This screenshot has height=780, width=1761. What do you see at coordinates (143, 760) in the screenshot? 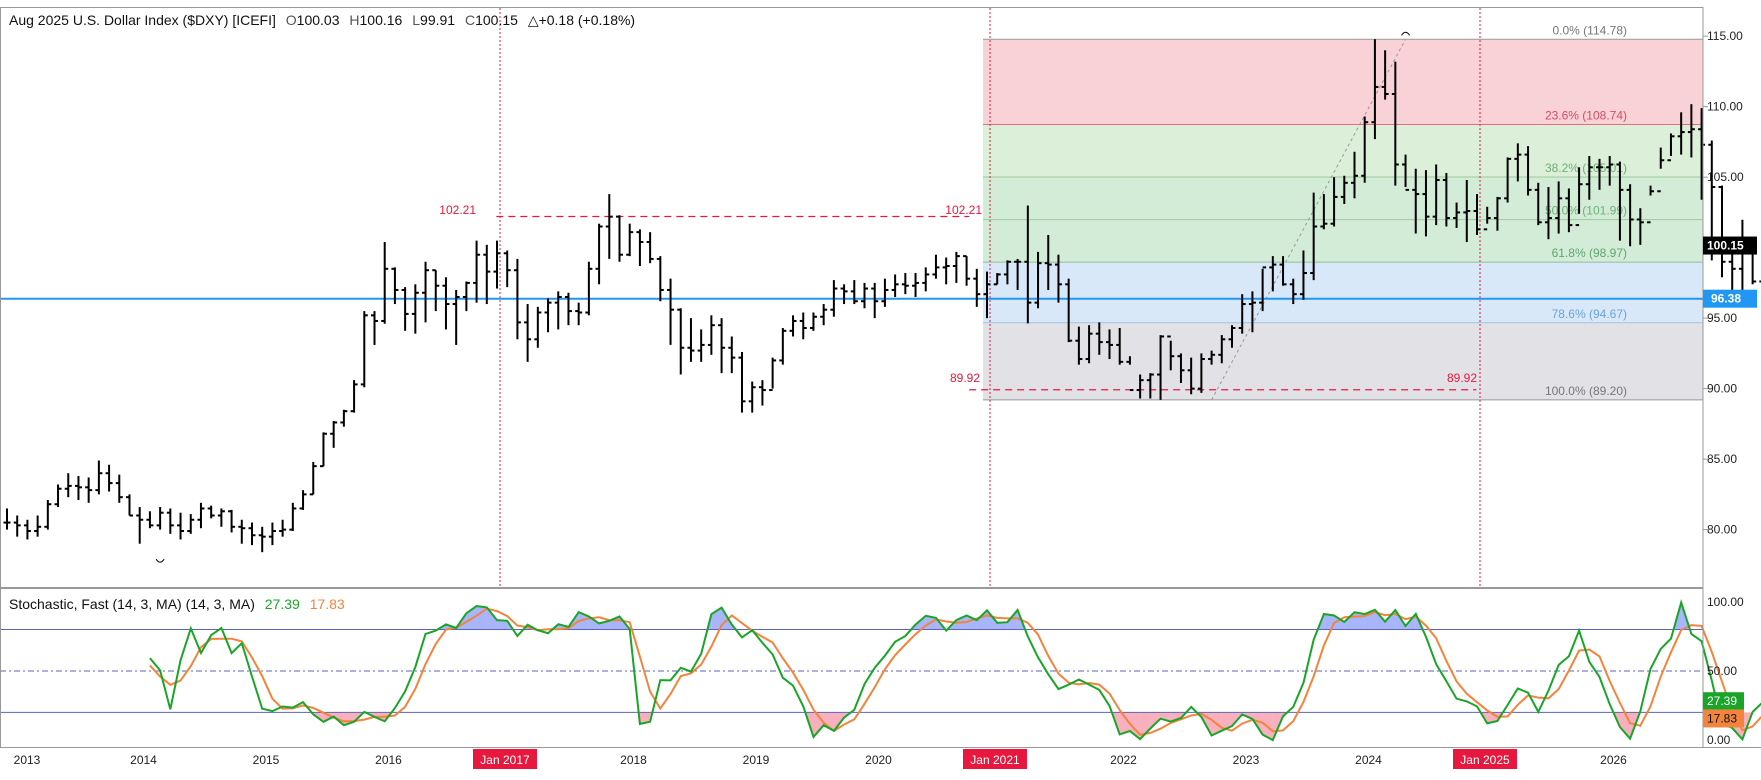
I see `x-tick-label: 2014` at bounding box center [143, 760].